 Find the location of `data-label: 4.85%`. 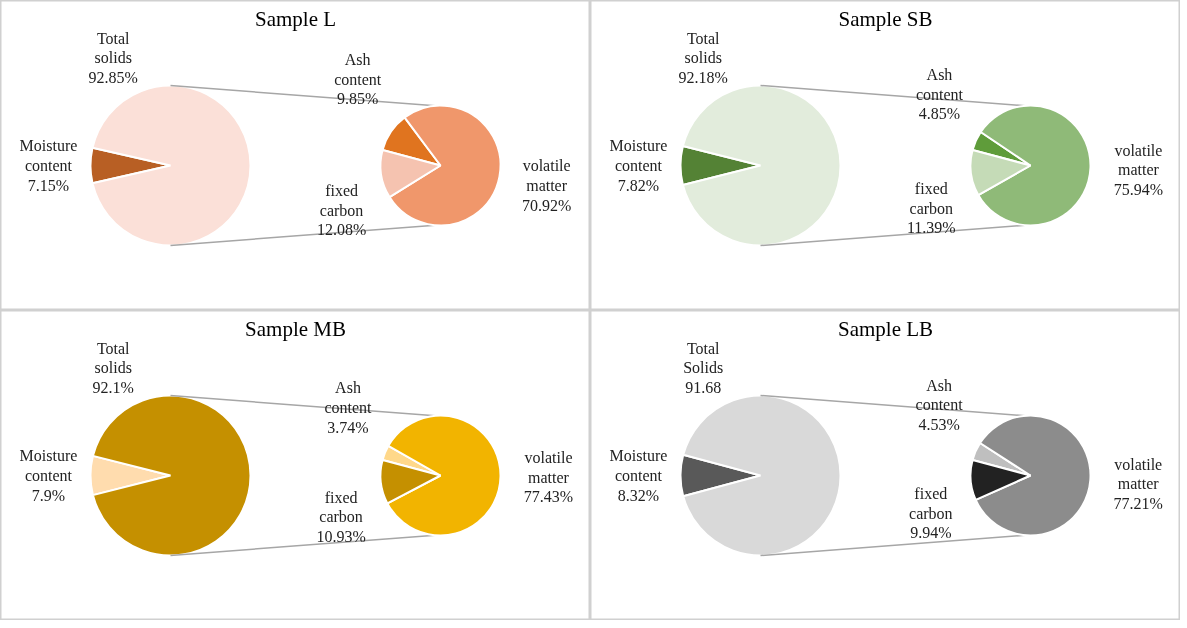

data-label: 4.85% is located at coordinates (939, 114).